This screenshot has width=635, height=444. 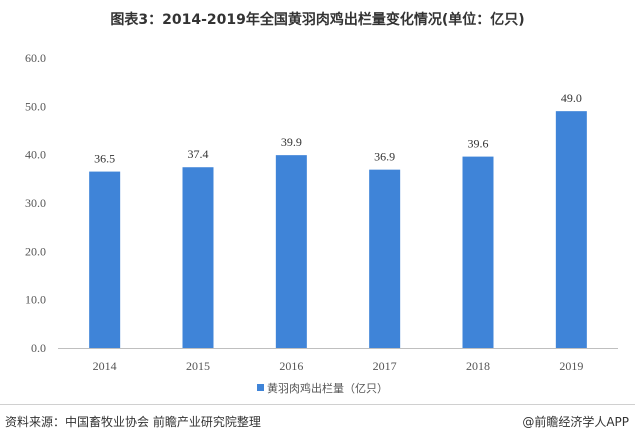 I want to click on footer-divider, so click(x=317, y=404).